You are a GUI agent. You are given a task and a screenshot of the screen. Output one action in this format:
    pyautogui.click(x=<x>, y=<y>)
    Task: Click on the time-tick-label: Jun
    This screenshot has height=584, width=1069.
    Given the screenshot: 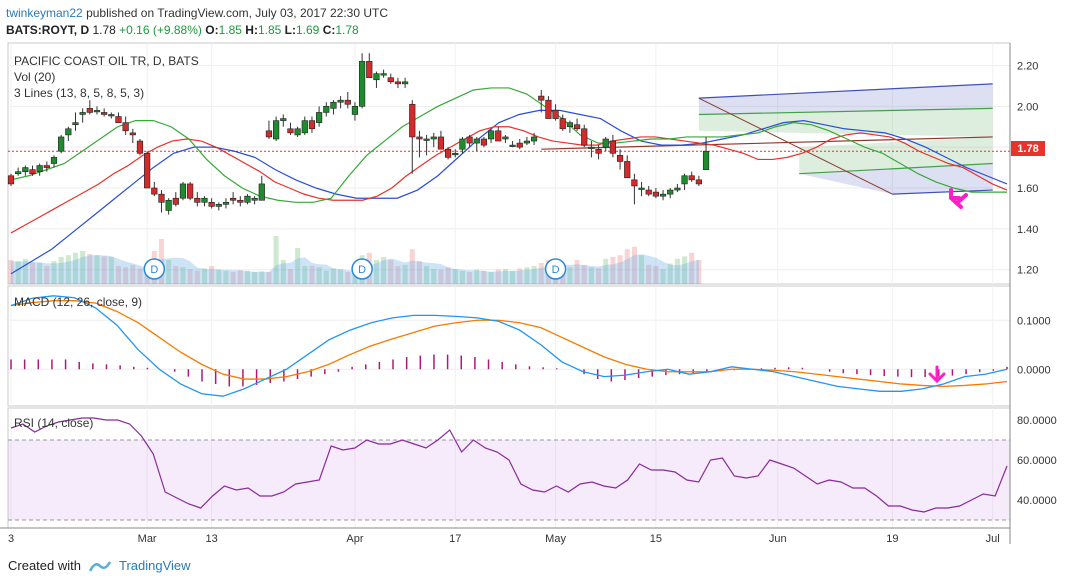 What is the action you would take?
    pyautogui.click(x=778, y=539)
    